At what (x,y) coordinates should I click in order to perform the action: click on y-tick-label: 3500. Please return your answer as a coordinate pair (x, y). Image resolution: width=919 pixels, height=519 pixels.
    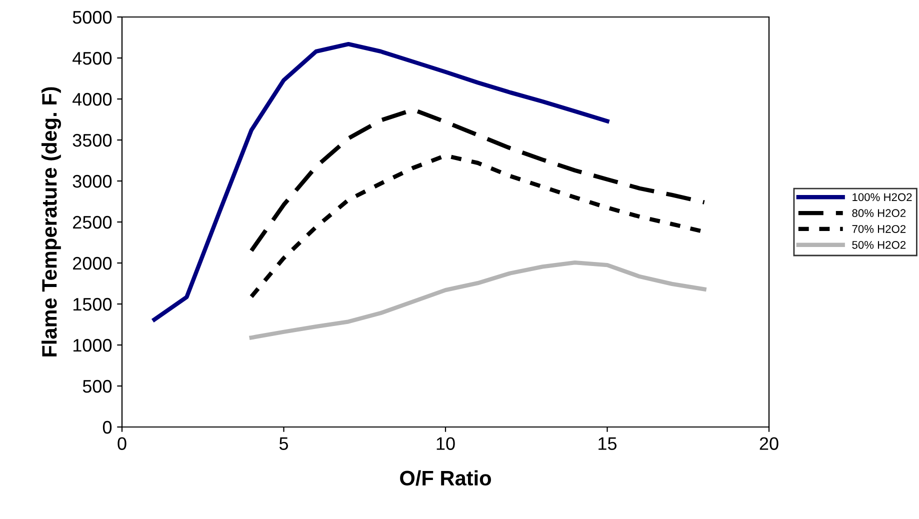
    Looking at the image, I should click on (92, 140).